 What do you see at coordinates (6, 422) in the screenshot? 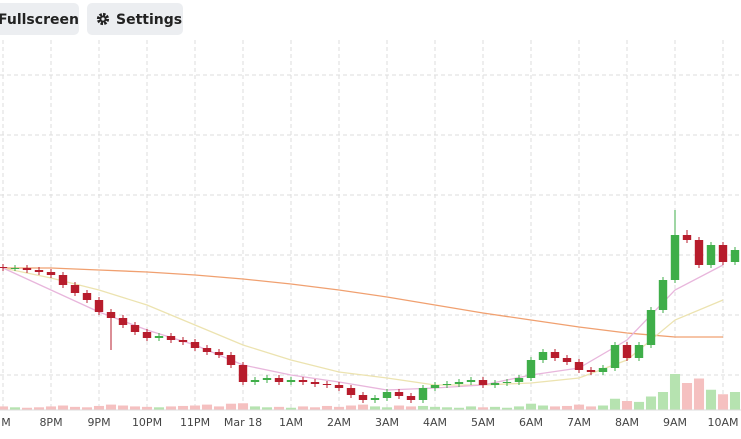
I see `x-tick-label: M` at bounding box center [6, 422].